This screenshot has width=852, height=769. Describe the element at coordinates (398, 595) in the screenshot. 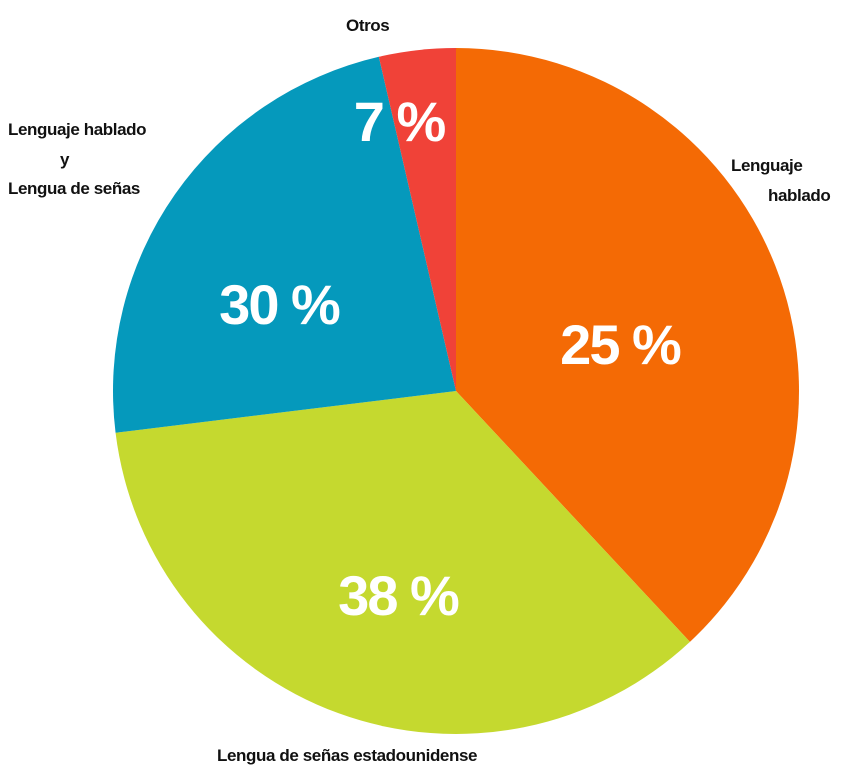

I see `slice-value-label: 38 %` at that location.